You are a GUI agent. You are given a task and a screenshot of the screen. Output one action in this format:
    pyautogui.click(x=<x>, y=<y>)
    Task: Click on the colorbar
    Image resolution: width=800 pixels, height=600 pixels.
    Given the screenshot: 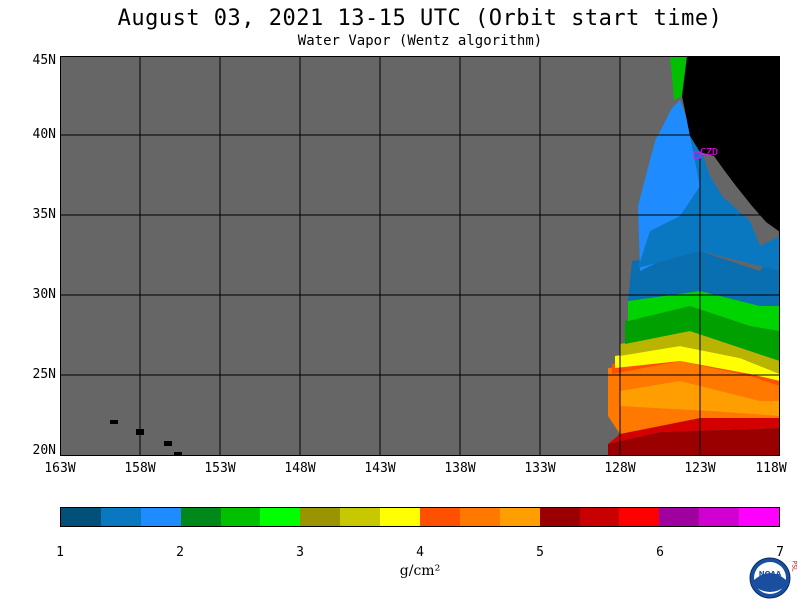 What is the action you would take?
    pyautogui.click(x=420, y=517)
    